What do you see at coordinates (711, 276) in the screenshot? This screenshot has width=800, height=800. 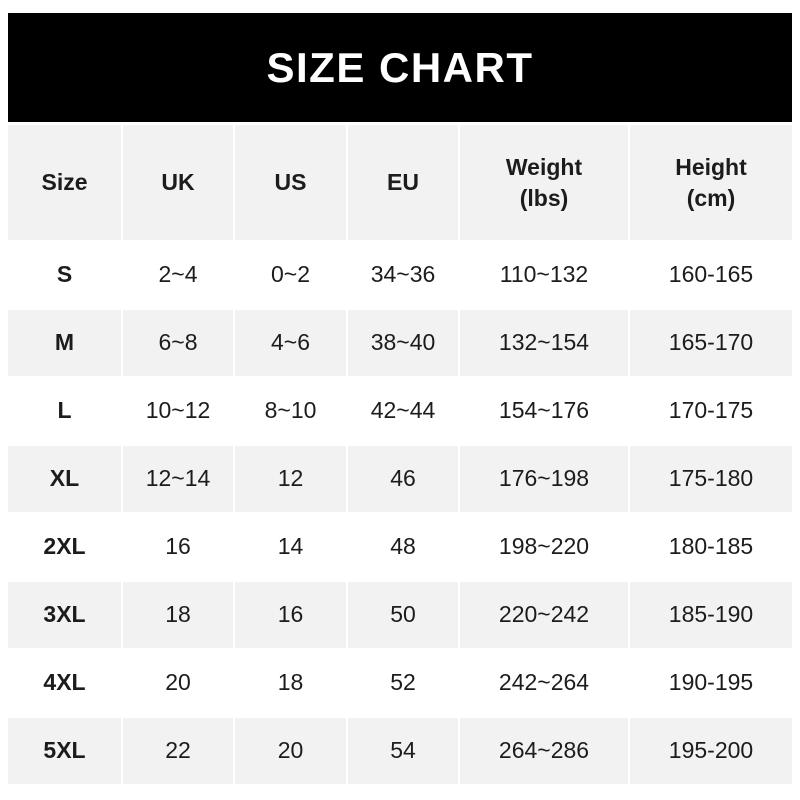 I see `cell-height: 160-165` at bounding box center [711, 276].